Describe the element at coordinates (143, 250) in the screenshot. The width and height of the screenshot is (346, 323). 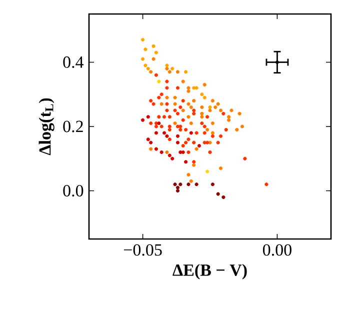
I see `x-tick-label: −0.05` at that location.